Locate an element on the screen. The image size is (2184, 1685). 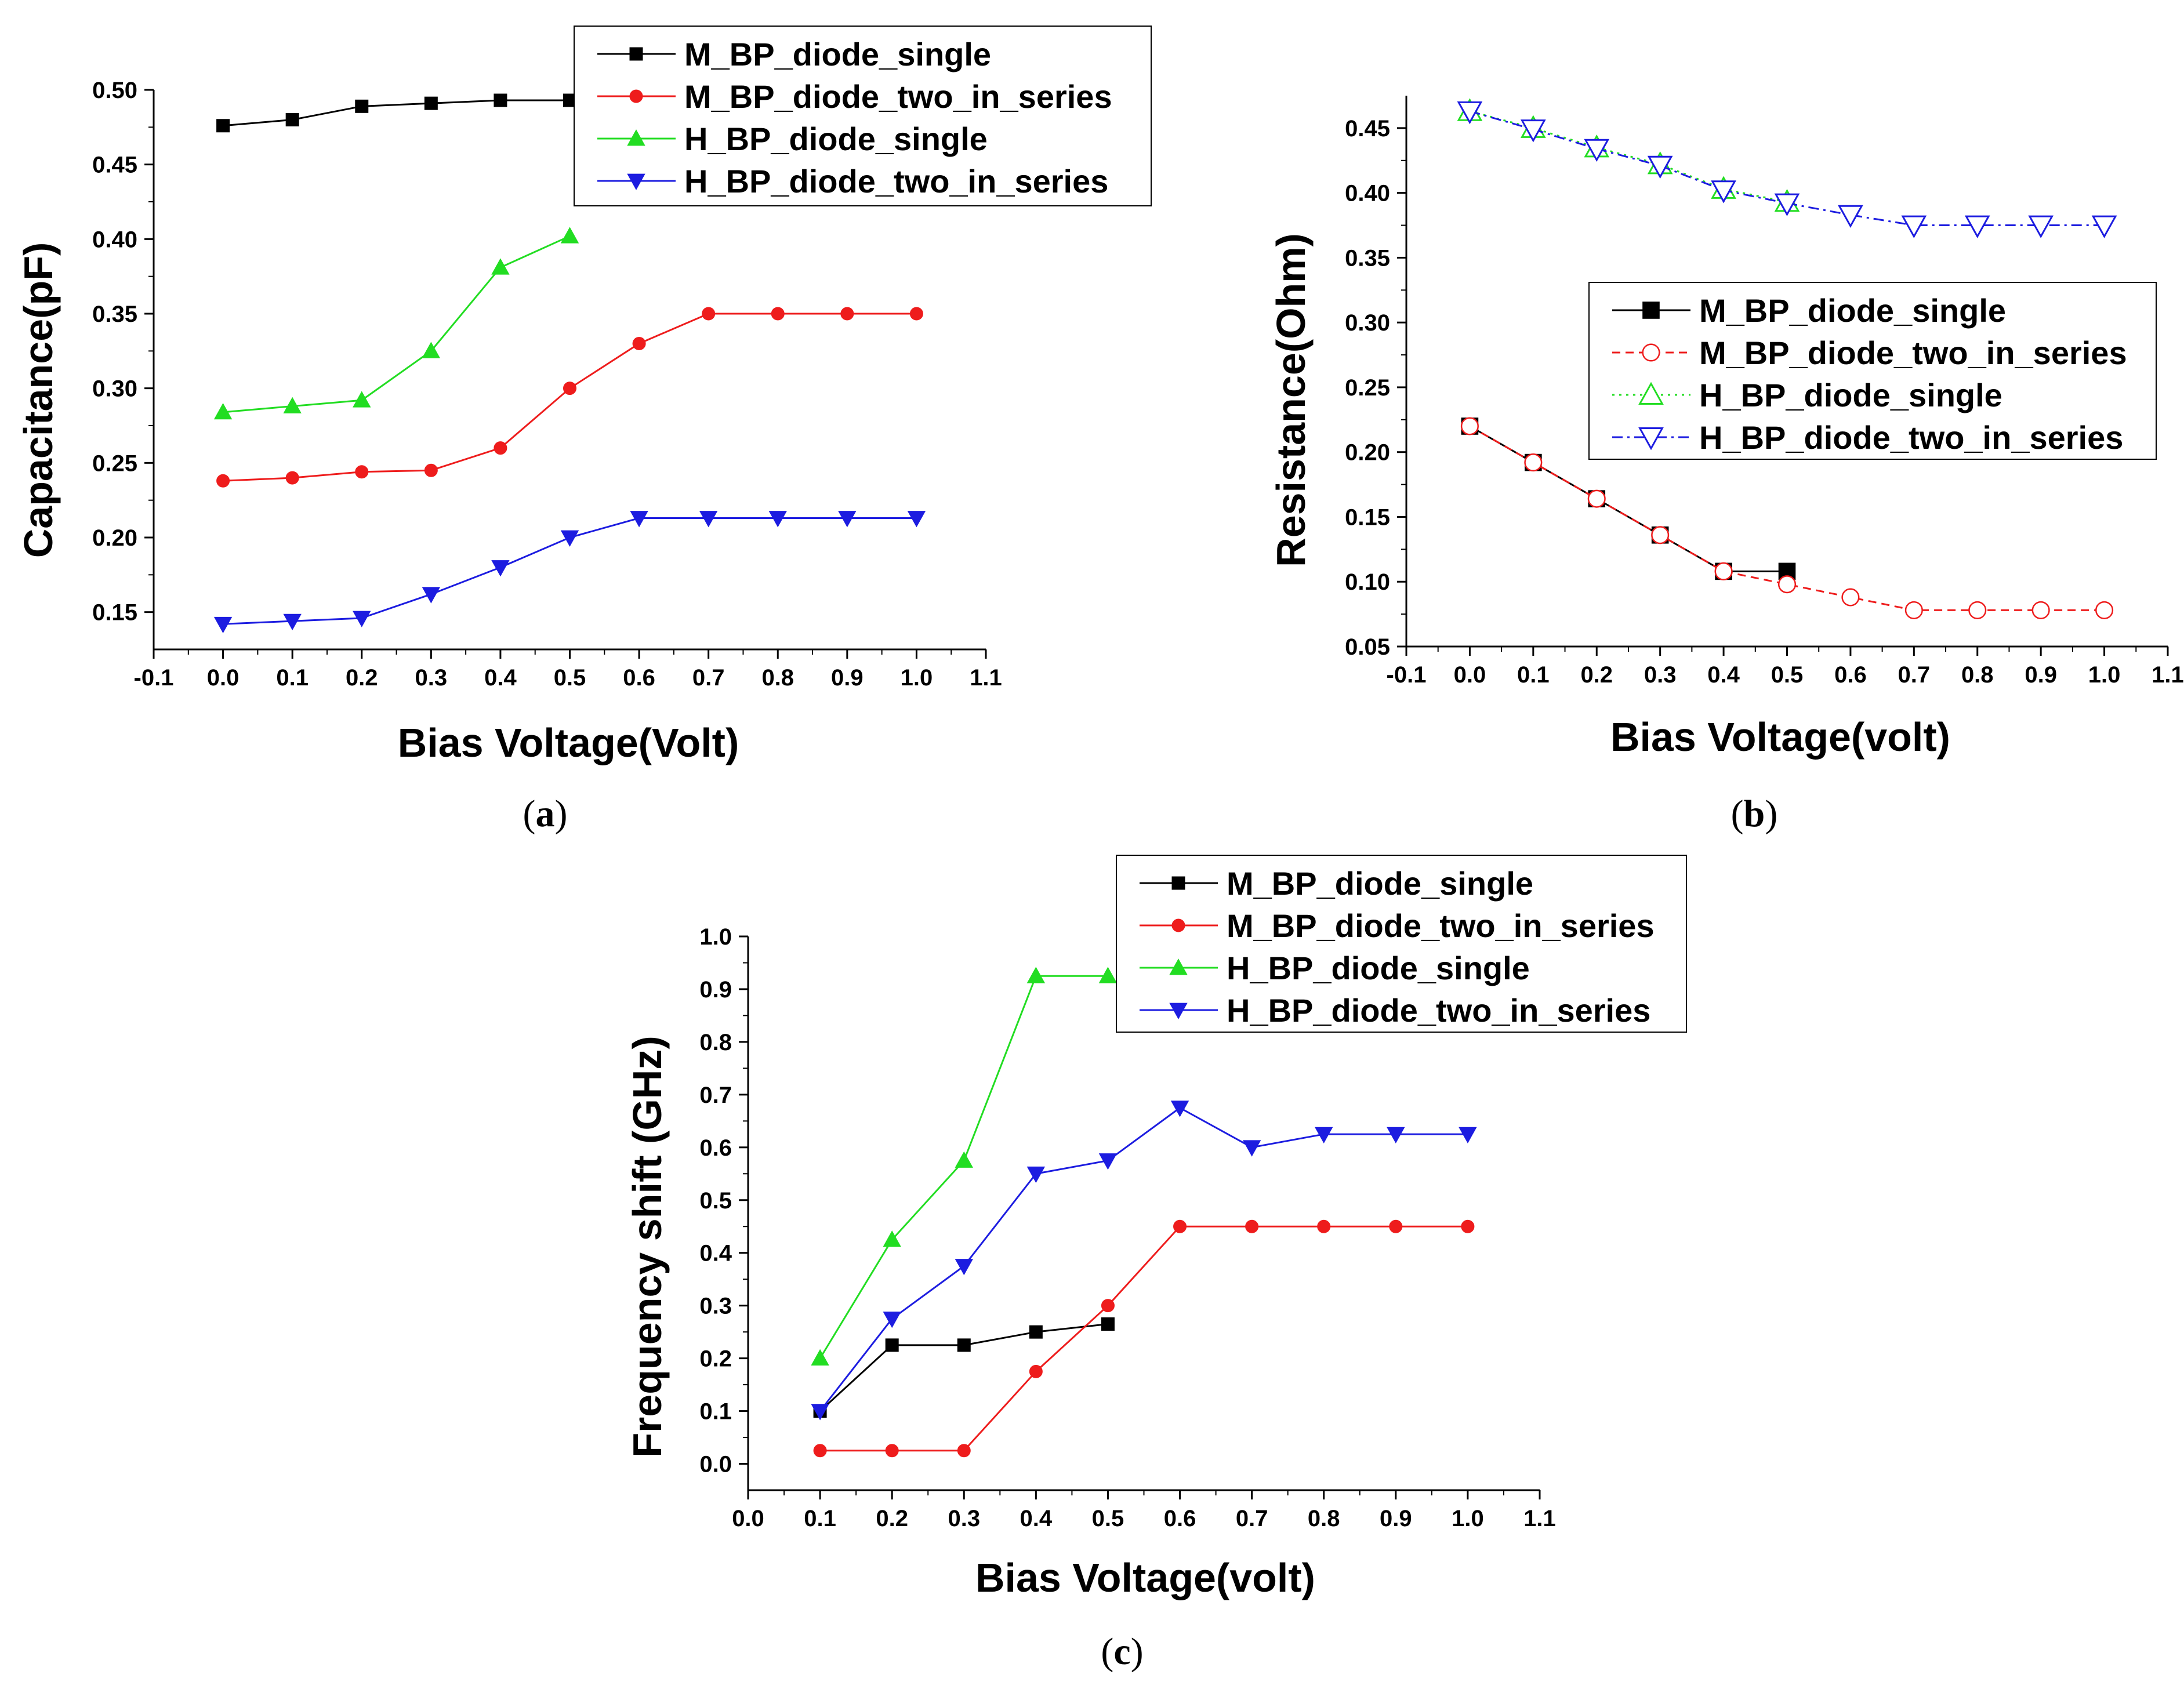
chart-a-x-tick-label: 0.8 is located at coordinates (777, 678).